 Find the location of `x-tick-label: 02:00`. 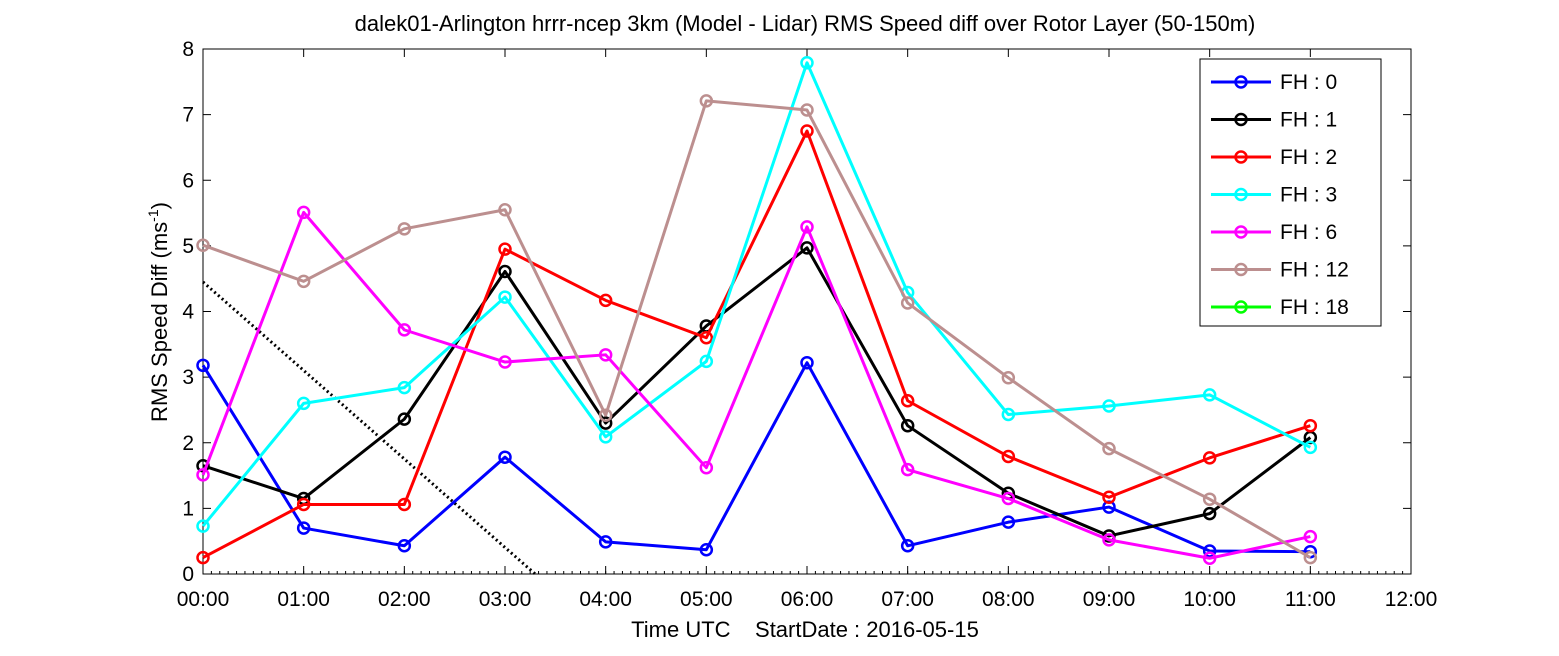

x-tick-label: 02:00 is located at coordinates (404, 599).